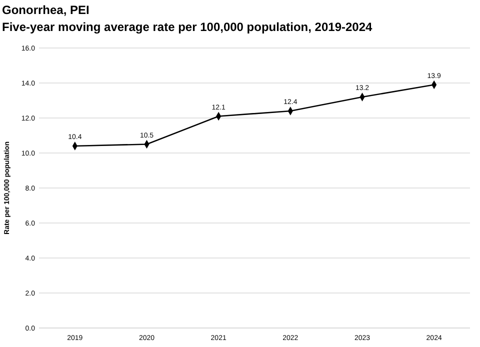 Image resolution: width=480 pixels, height=347 pixels. What do you see at coordinates (187, 27) in the screenshot?
I see `chart-subtitle: Five-year moving average rate per 100,000 population, 2019-2024` at bounding box center [187, 27].